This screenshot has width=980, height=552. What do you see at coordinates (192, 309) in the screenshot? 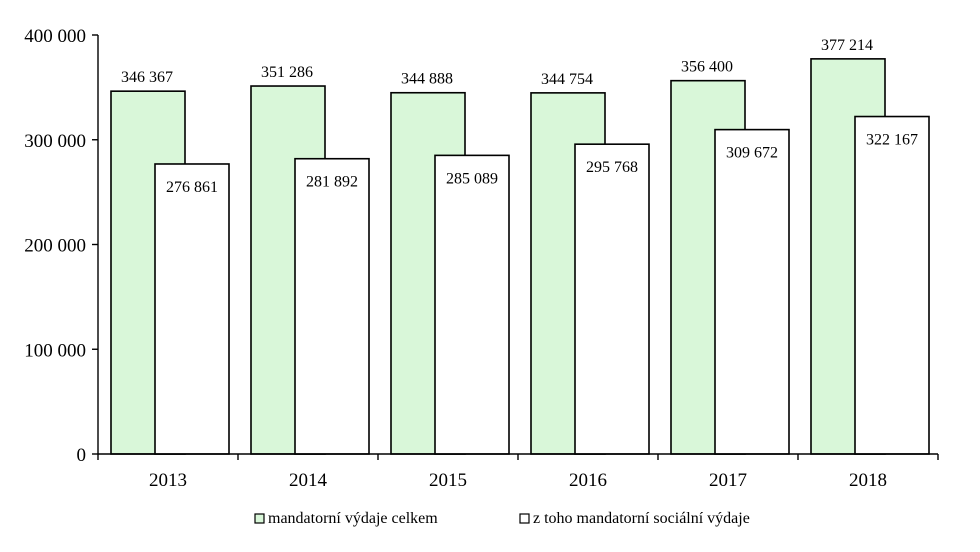
I see `bar-social-2013` at bounding box center [192, 309].